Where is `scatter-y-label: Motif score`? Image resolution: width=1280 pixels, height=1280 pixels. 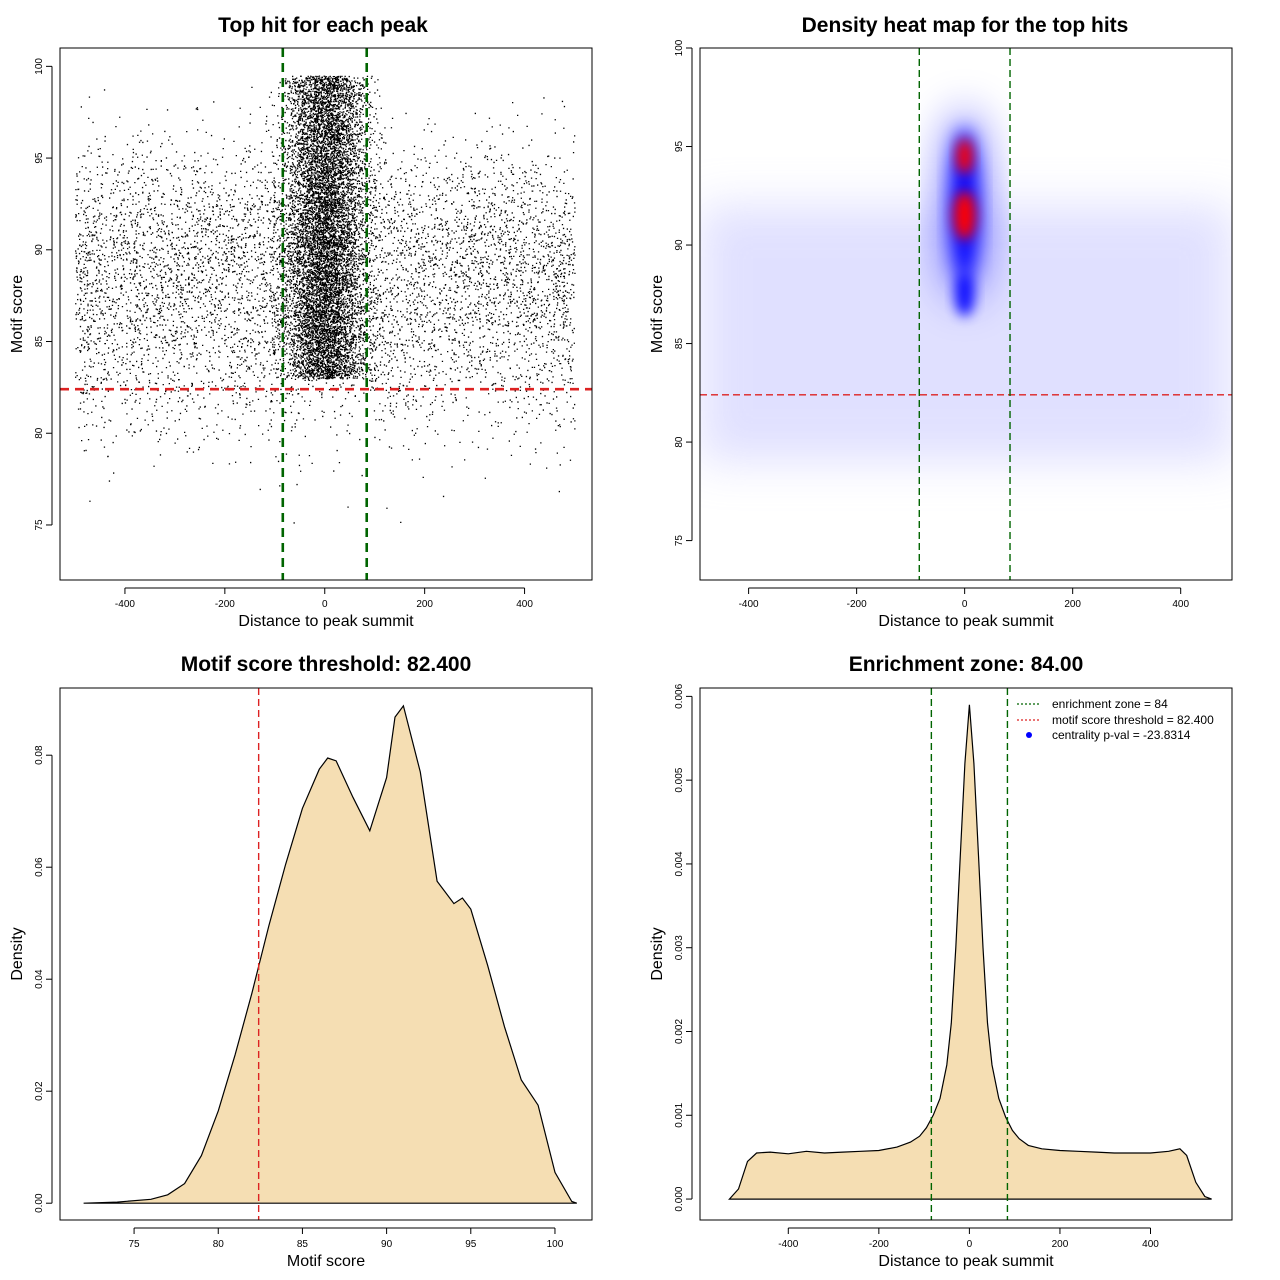 scatter-y-label: Motif score is located at coordinates (17, 314).